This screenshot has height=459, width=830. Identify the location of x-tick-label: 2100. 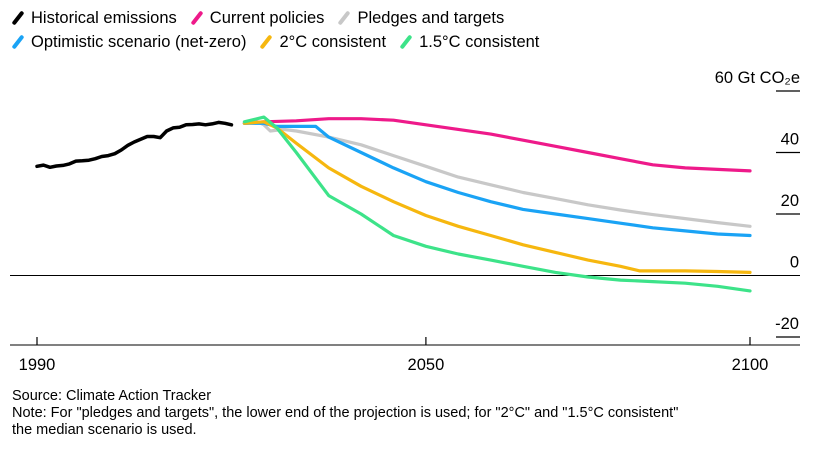
(750, 365).